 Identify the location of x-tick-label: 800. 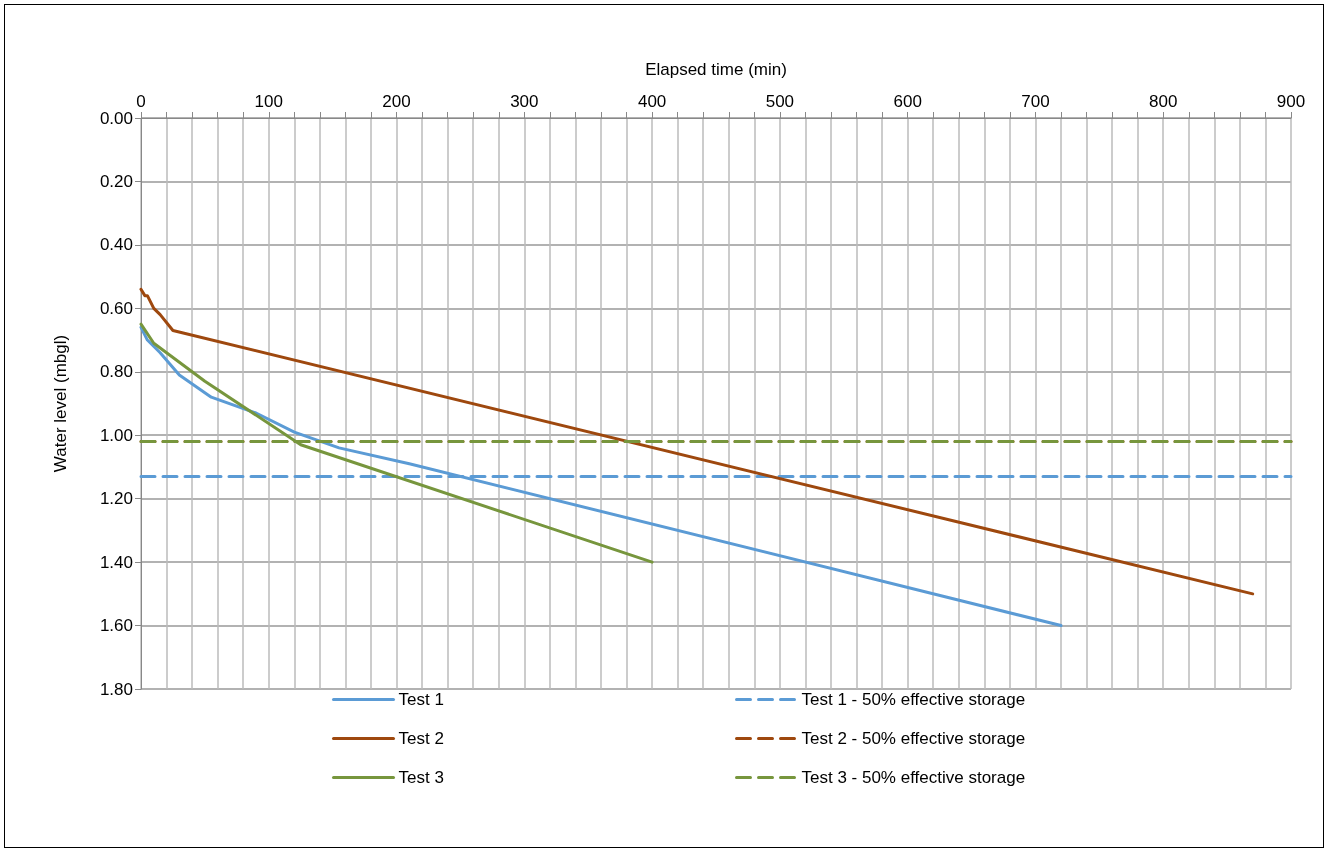
(1163, 101).